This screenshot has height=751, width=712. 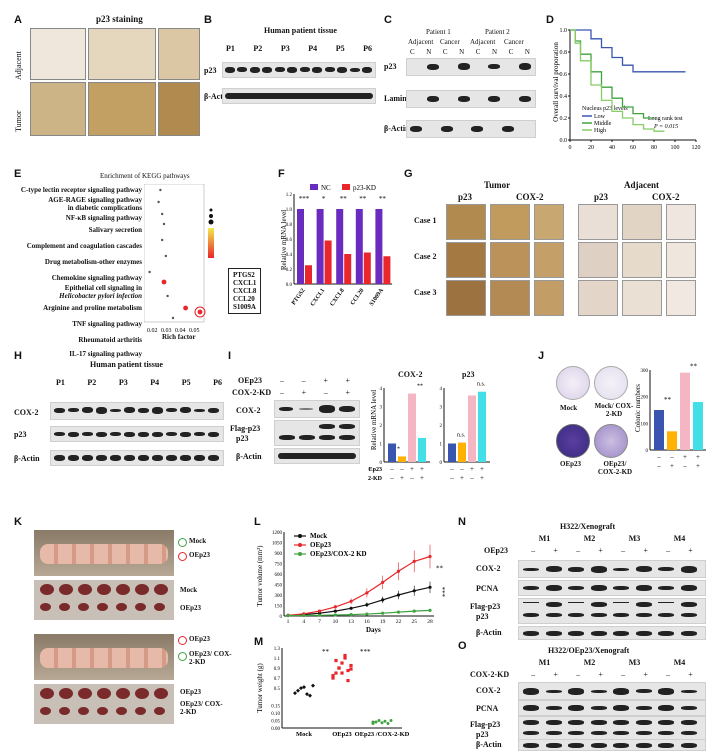 What do you see at coordinates (489, 674) in the screenshot?
I see `o-cond: COX-2-KD` at bounding box center [489, 674].